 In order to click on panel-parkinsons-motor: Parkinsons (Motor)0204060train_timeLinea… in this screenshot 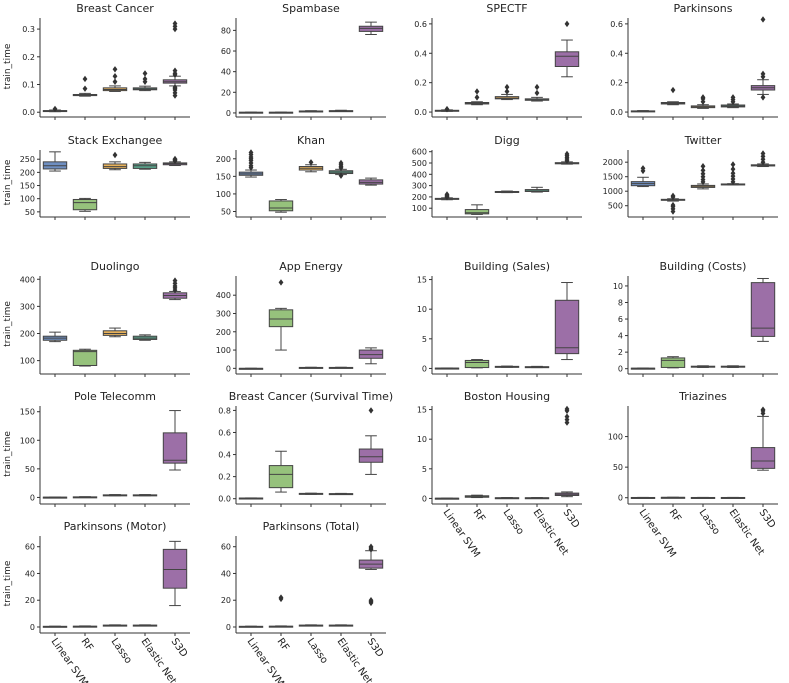, I will do `click(96, 601)`.